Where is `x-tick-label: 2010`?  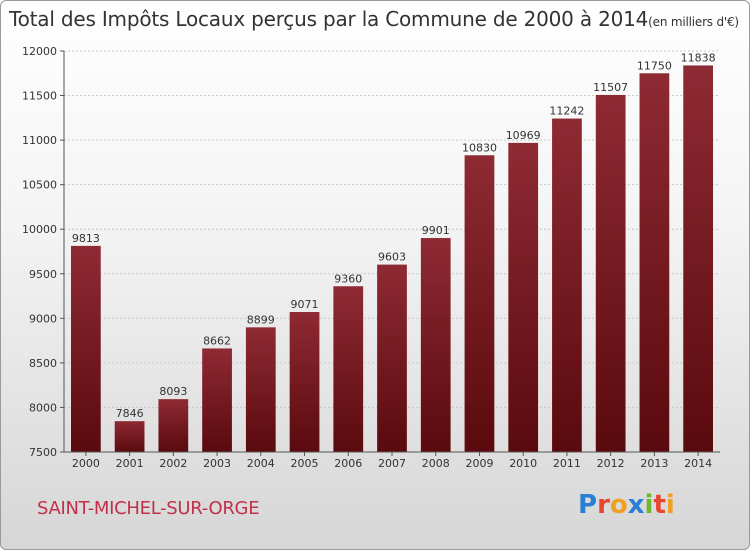
x-tick-label: 2010 is located at coordinates (523, 463).